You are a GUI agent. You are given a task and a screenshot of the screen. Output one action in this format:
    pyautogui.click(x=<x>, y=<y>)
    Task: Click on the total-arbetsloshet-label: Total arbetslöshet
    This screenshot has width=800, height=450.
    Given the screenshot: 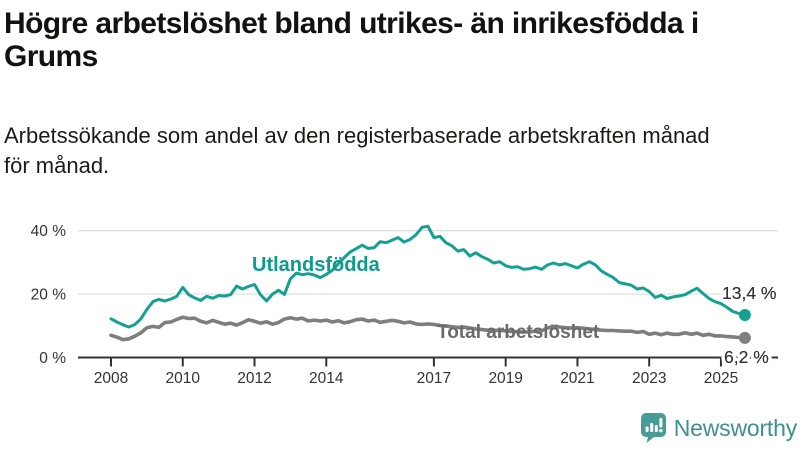 What is the action you would take?
    pyautogui.click(x=518, y=332)
    